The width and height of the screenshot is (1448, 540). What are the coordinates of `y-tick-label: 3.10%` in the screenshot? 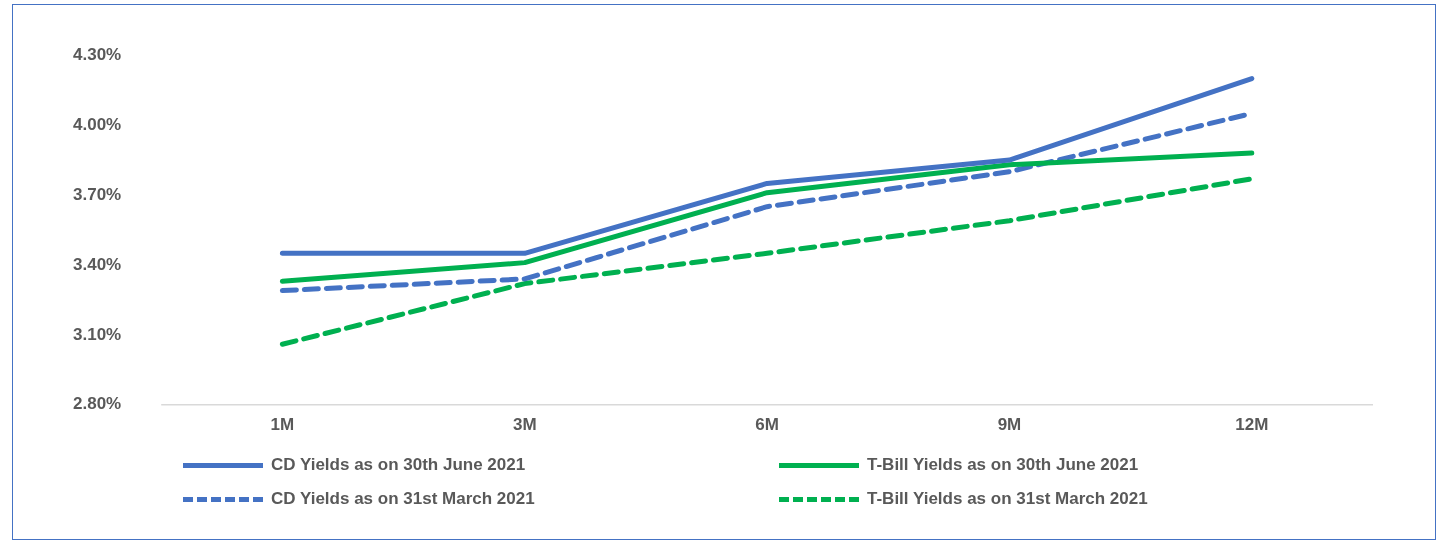 It's located at (97, 334).